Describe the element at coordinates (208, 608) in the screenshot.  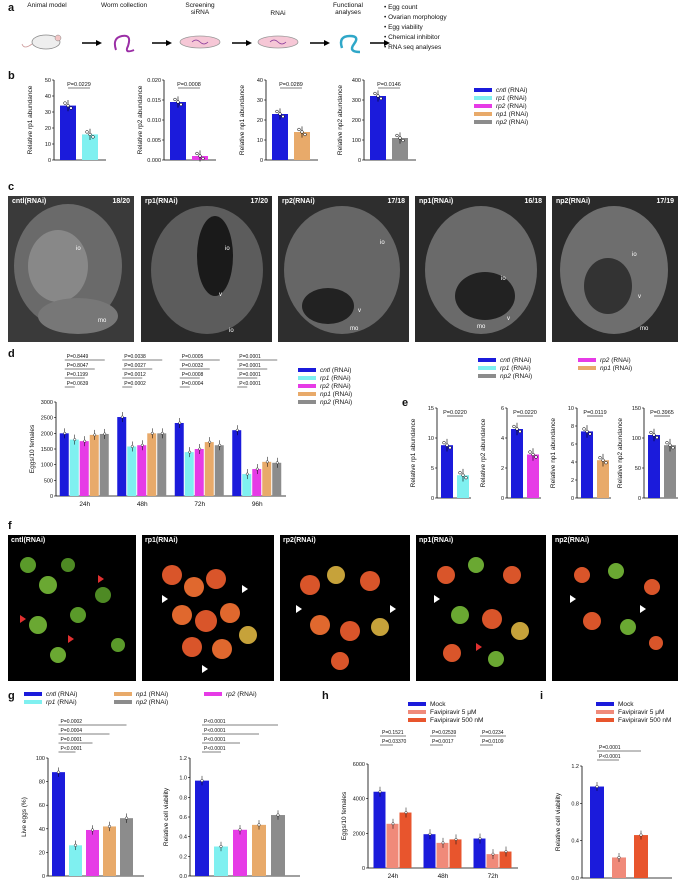
I see `fluorescence-rp1: rp1(RNAi)` at that location.